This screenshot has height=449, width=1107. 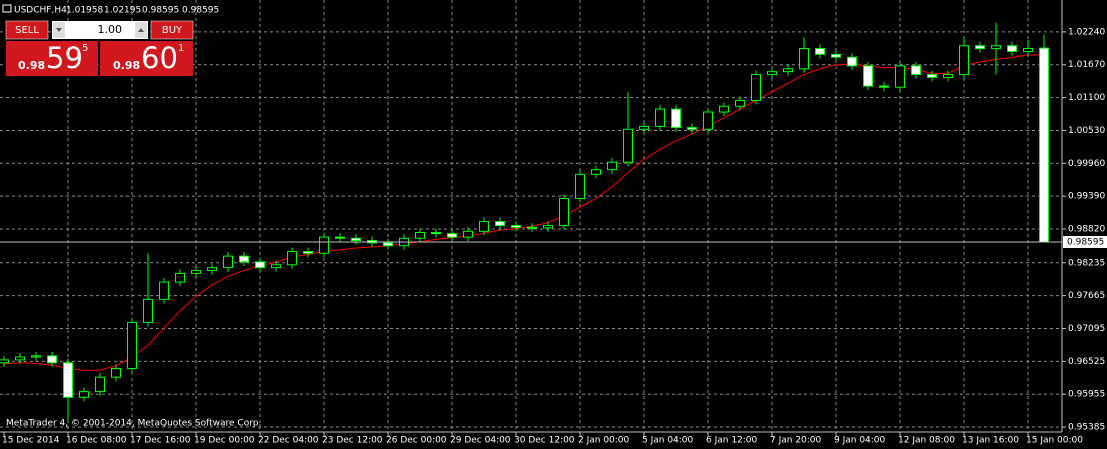 What do you see at coordinates (141, 30) in the screenshot?
I see `up-arrow` at bounding box center [141, 30].